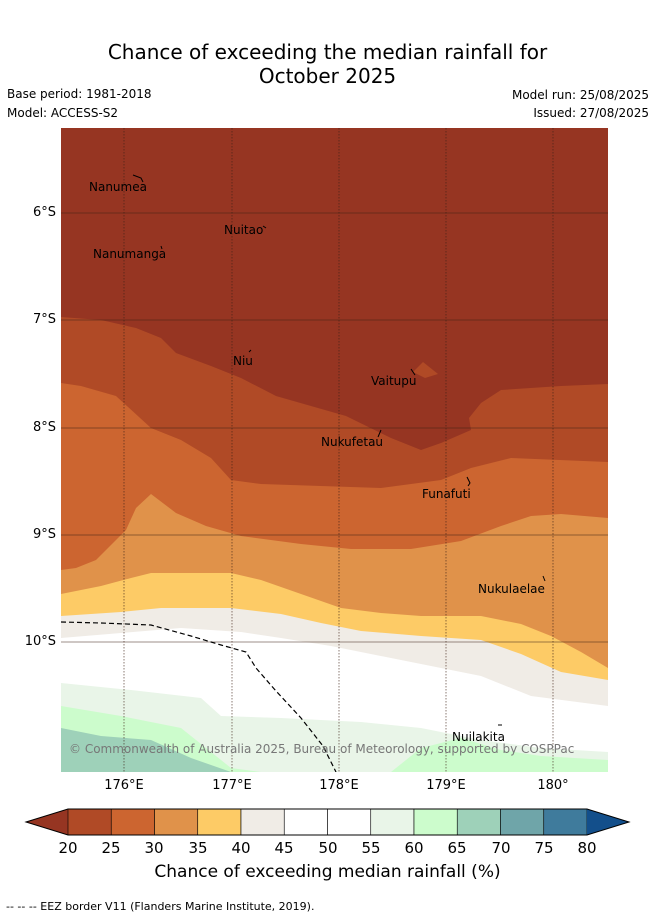  I want to click on colorbar-tick-80: 80, so click(587, 848).